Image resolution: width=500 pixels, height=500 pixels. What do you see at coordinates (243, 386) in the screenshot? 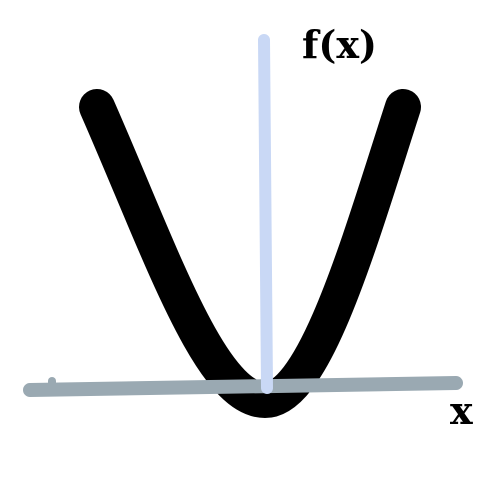
I see `x-axis` at bounding box center [243, 386].